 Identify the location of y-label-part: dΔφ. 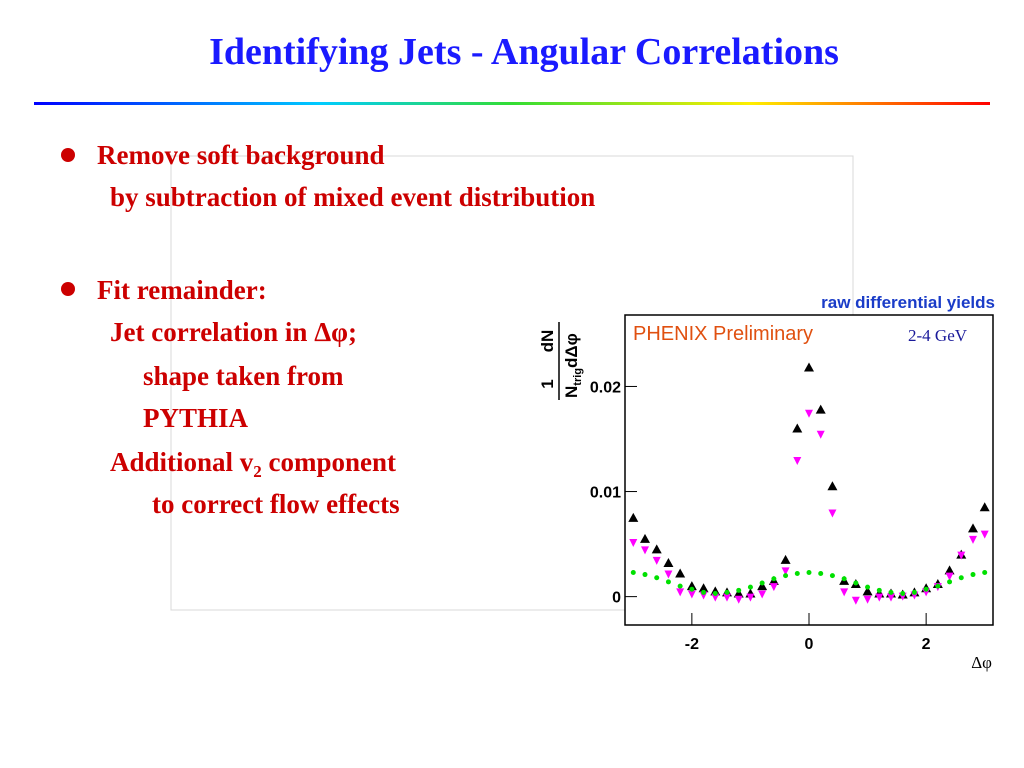
(571, 350).